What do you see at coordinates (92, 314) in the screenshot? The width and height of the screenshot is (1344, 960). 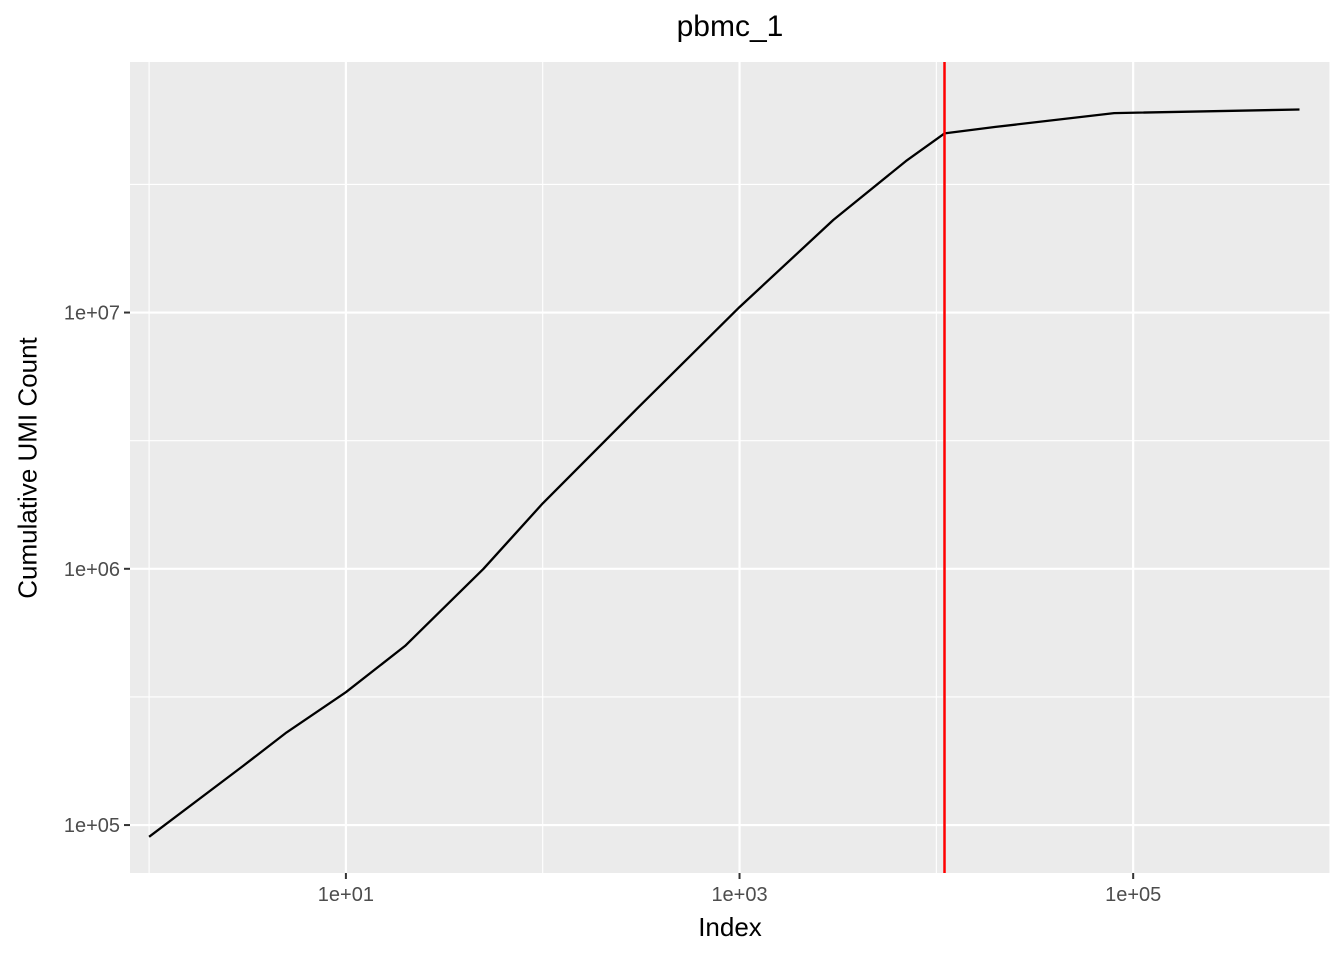 I see `y-tick-label: 1e+07` at bounding box center [92, 314].